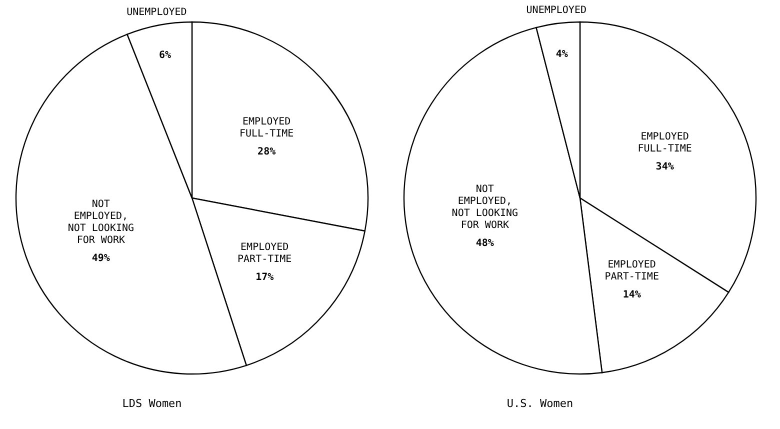  I want to click on data-label: 4%, so click(562, 54).